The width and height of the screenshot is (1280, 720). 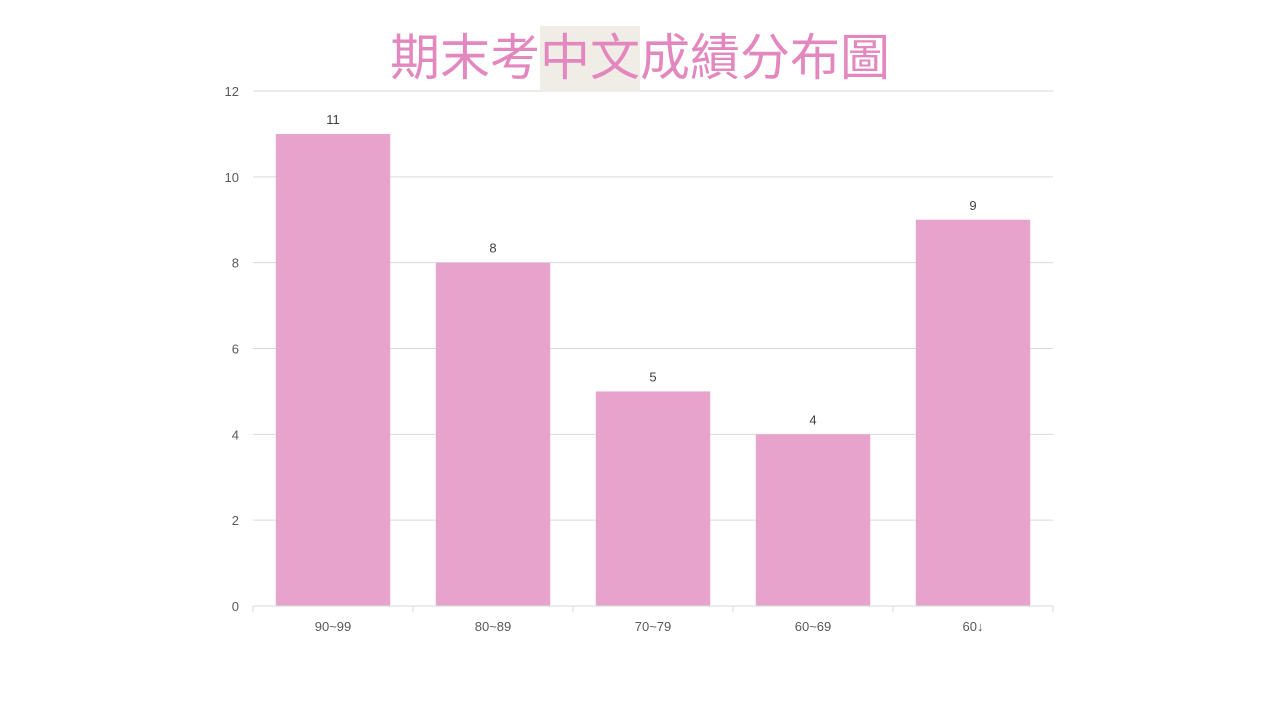 I want to click on chart-title-highlight: 中文, so click(x=590, y=58).